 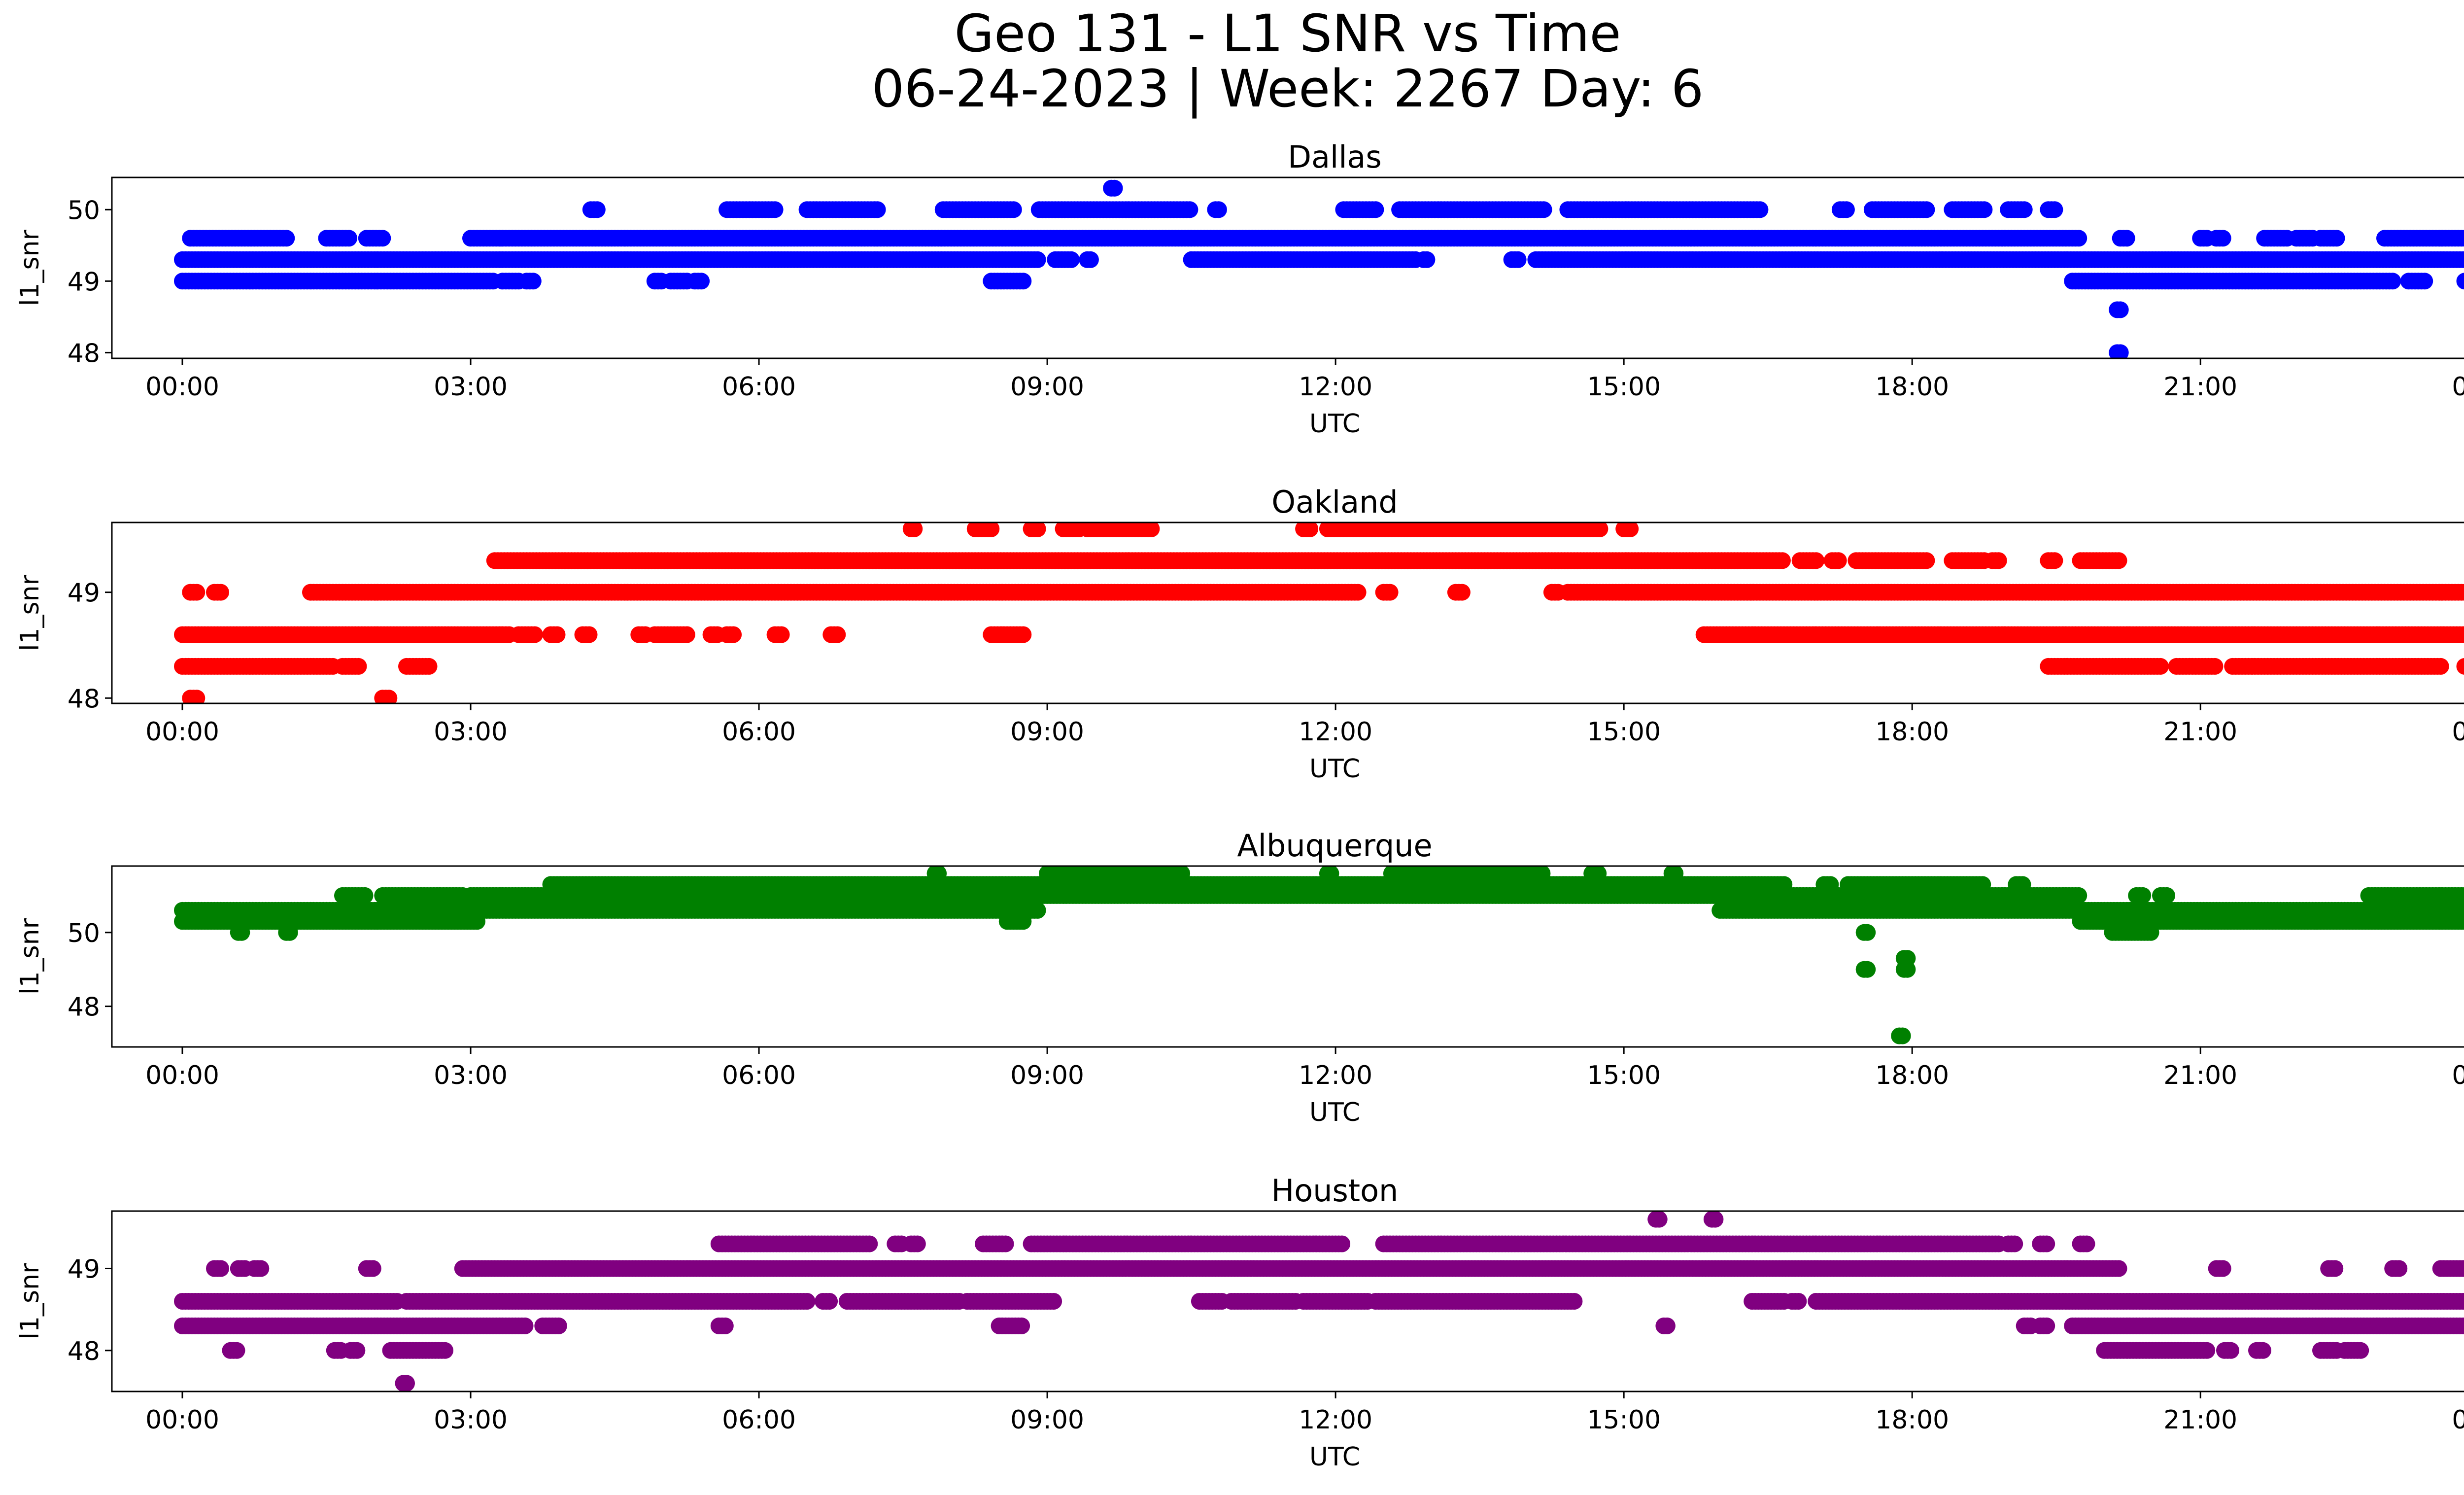 I want to click on panel-title: Oakland, so click(x=1334, y=502).